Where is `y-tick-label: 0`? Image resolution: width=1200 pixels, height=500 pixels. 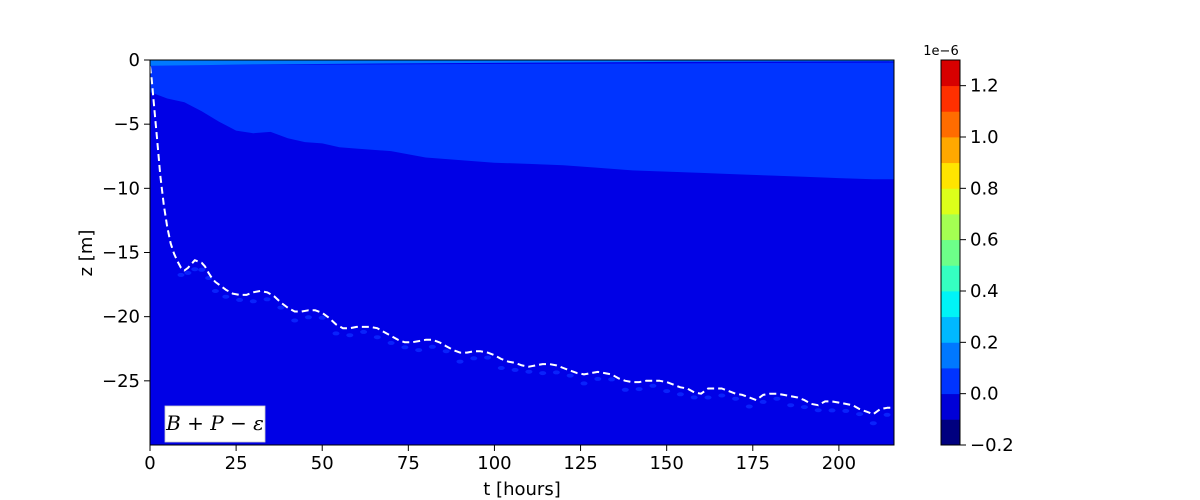
y-tick-label: 0 is located at coordinates (134, 60).